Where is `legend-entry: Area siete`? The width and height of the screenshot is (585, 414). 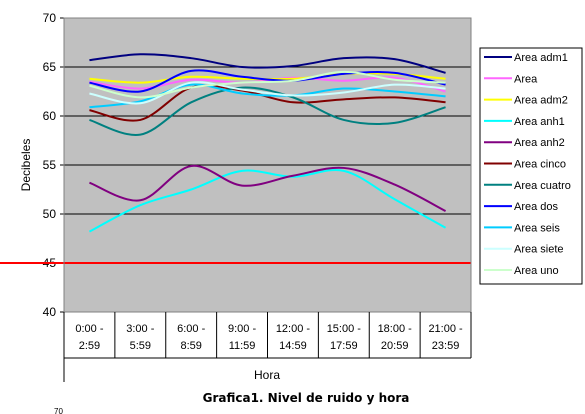 legend-entry: Area siete is located at coordinates (539, 250).